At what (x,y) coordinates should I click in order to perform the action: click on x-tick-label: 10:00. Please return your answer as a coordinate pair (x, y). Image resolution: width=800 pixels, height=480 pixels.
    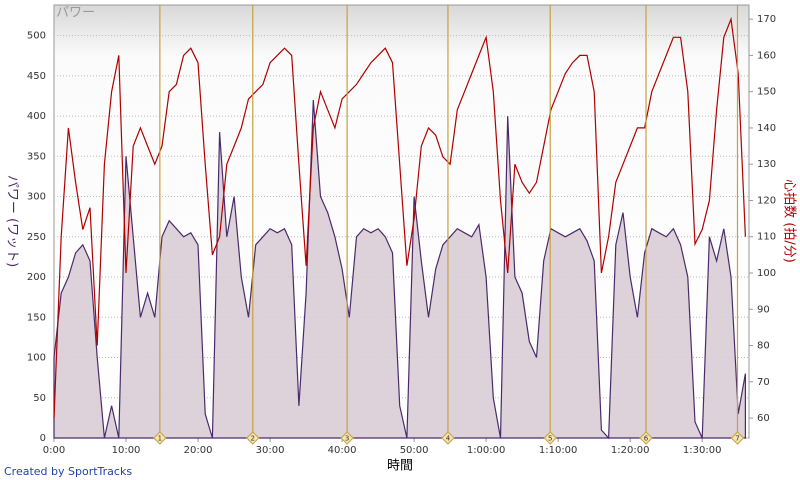
    Looking at the image, I should click on (126, 450).